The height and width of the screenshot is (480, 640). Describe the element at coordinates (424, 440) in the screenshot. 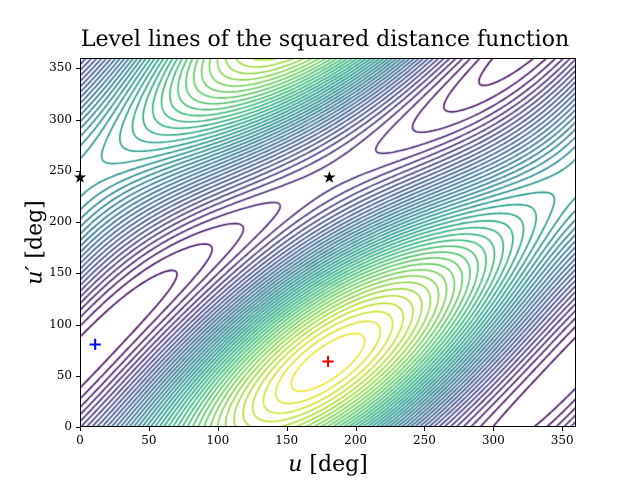

I see `x-tick-label: 250` at that location.